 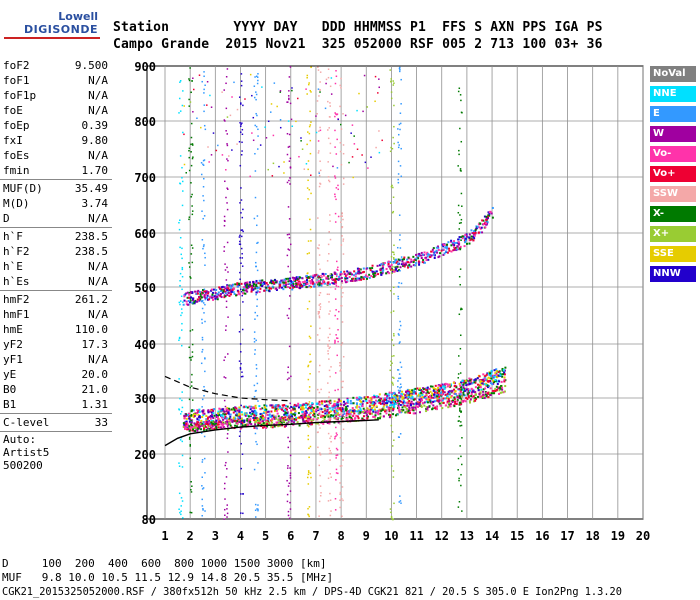 I want to click on legend-item-nnw: NNW, so click(x=673, y=274).